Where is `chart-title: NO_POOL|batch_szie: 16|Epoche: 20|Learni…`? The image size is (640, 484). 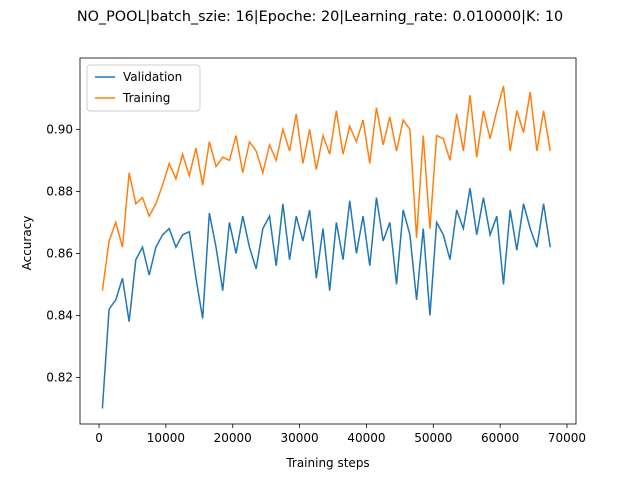 chart-title: NO_POOL|batch_szie: 16|Epoche: 20|Learni… is located at coordinates (320, 17).